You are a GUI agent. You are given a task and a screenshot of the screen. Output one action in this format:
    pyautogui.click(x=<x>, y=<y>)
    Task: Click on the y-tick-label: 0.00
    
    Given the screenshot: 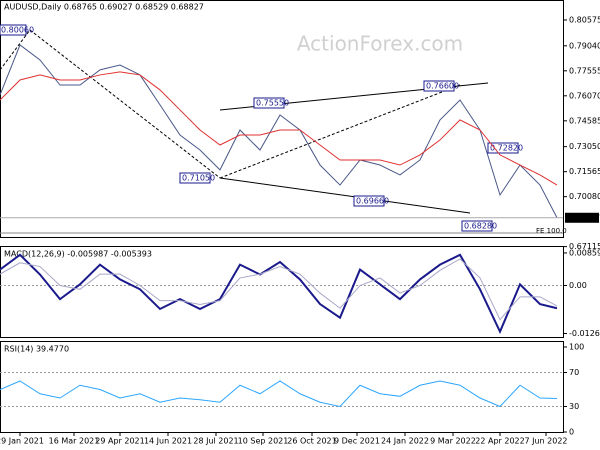 What is the action you would take?
    pyautogui.click(x=578, y=285)
    